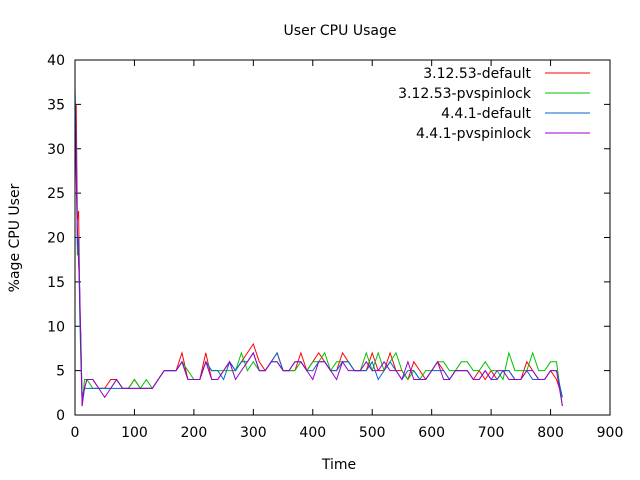  What do you see at coordinates (134, 433) in the screenshot?
I see `x-tick-label: 100` at bounding box center [134, 433].